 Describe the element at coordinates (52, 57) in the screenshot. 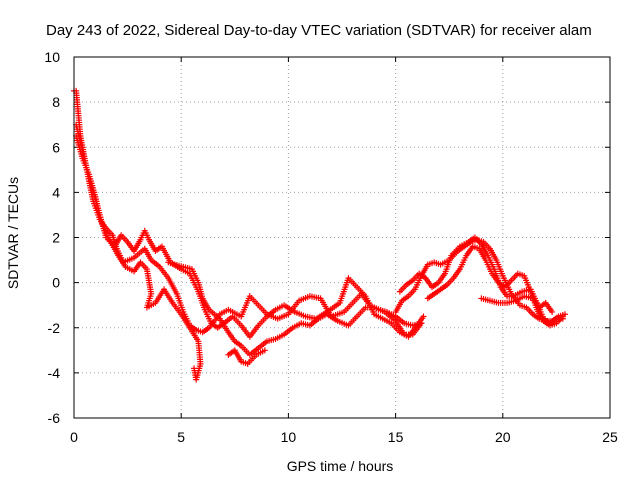

I see `y-tick-label: 10` at that location.